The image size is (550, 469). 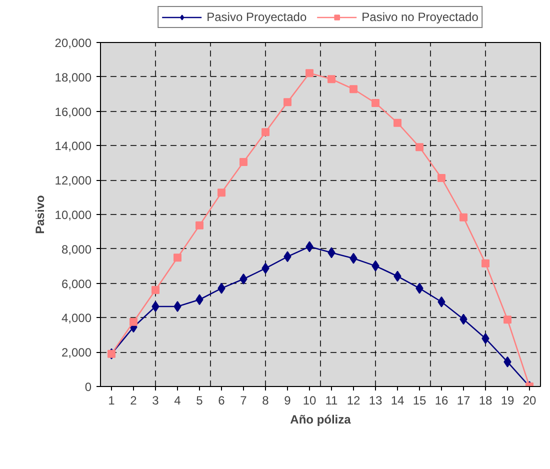 What do you see at coordinates (76, 249) in the screenshot?
I see `y-tick-label: 8,000` at bounding box center [76, 249].